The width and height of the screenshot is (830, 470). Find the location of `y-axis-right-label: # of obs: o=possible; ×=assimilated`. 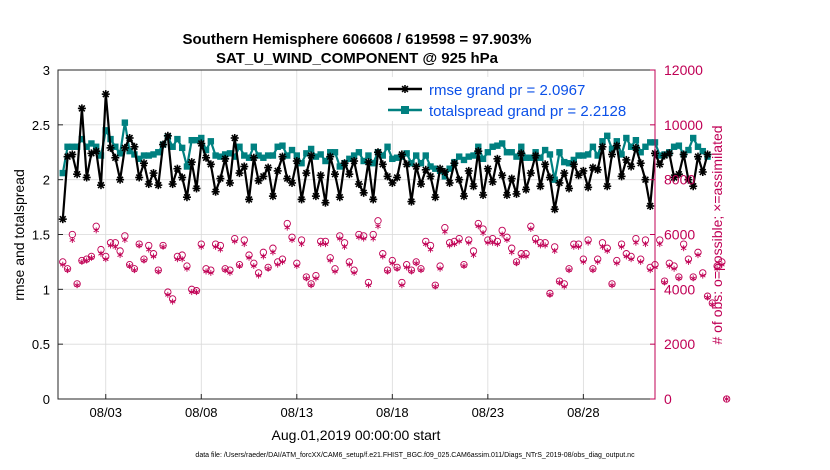

y-axis-right-label: # of obs: o=possible; ×=assimilated is located at coordinates (717, 234).